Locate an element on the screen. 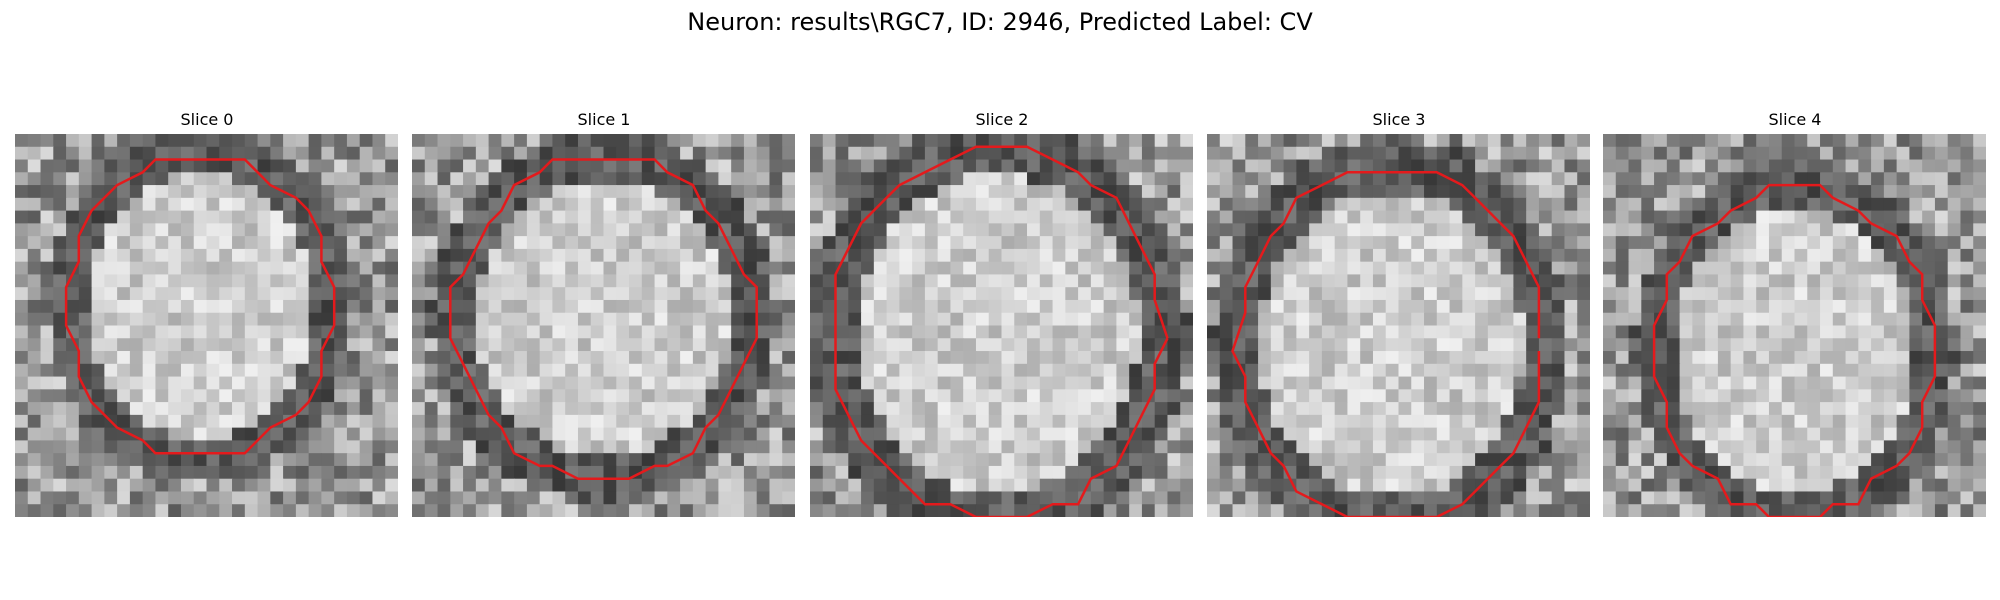 The height and width of the screenshot is (600, 2000). slice-2-title: Slice 2 is located at coordinates (1002, 119).